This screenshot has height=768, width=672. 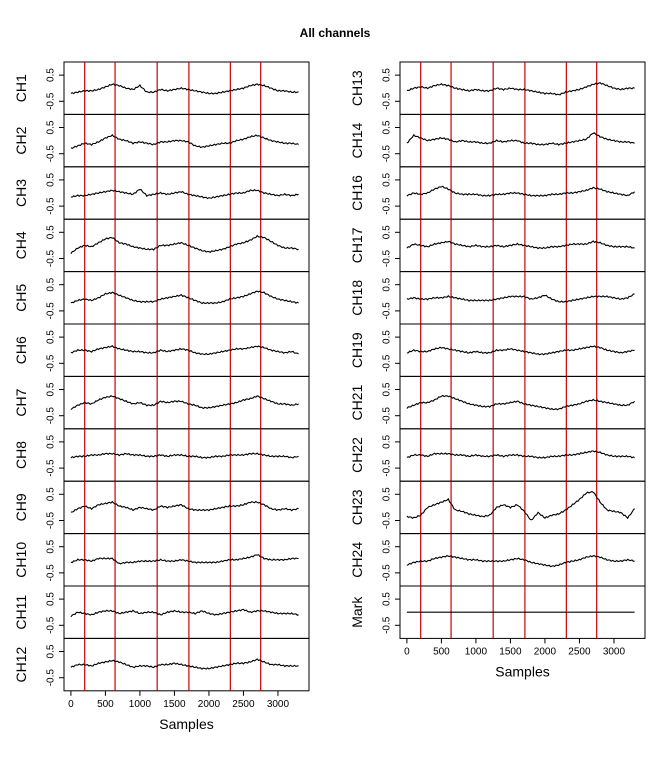 I want to click on channel-ch12: CH12 -0.5 0.5, so click(x=161, y=664).